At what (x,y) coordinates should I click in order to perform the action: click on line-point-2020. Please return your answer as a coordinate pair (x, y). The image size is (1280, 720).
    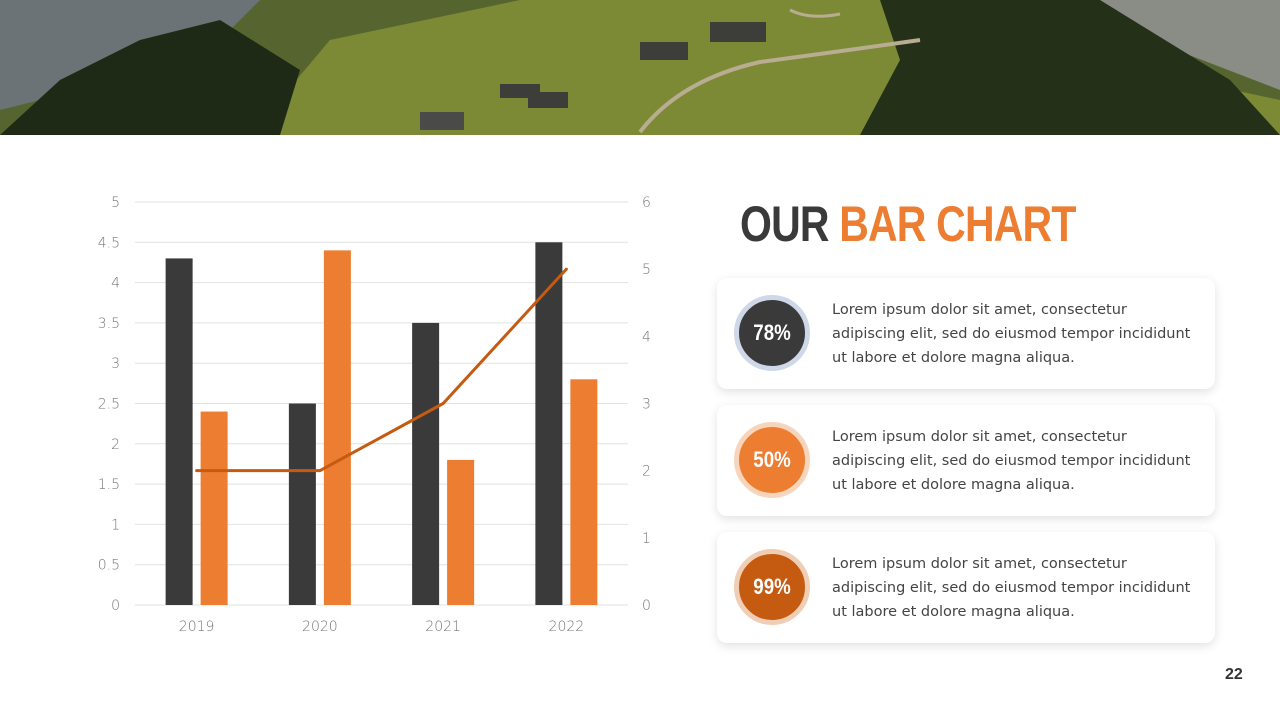
    Looking at the image, I should click on (320, 471).